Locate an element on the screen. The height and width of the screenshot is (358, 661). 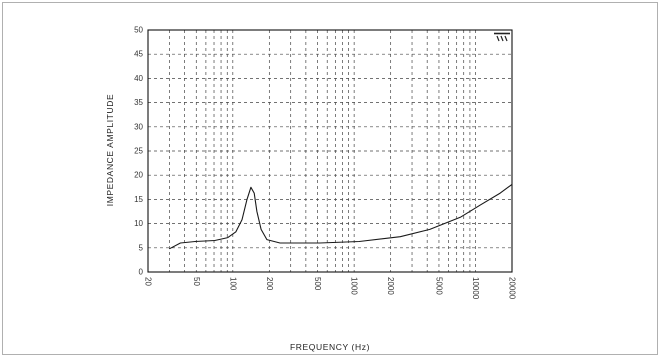
x-tick-label: 100 is located at coordinates (232, 284).